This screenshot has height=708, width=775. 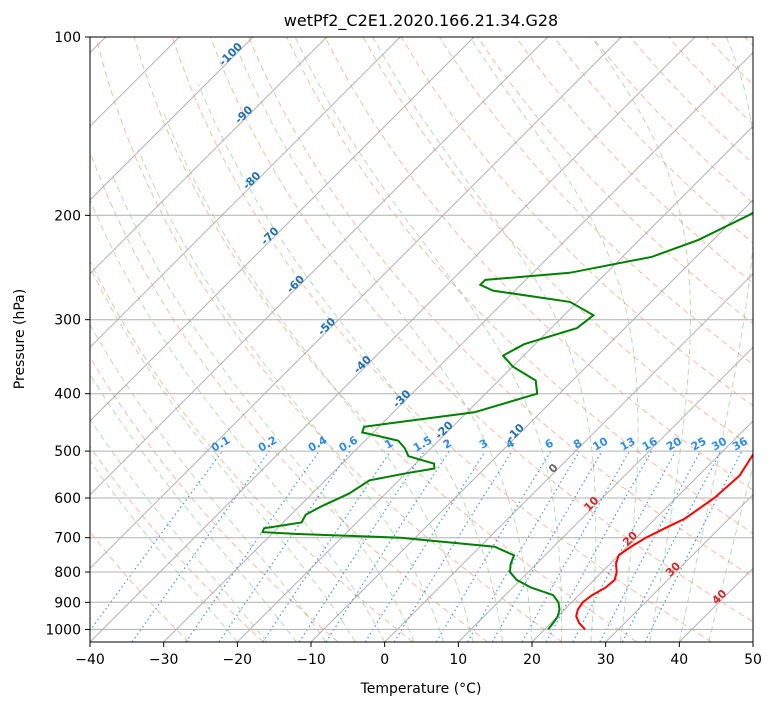 What do you see at coordinates (67, 38) in the screenshot?
I see `y-tick-label: 100` at bounding box center [67, 38].